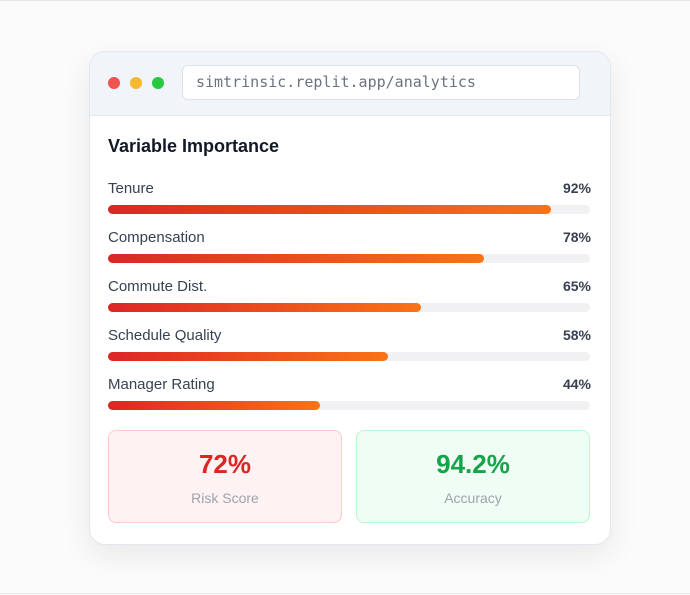 The image size is (690, 595). What do you see at coordinates (158, 83) in the screenshot?
I see `maximize-button` at bounding box center [158, 83].